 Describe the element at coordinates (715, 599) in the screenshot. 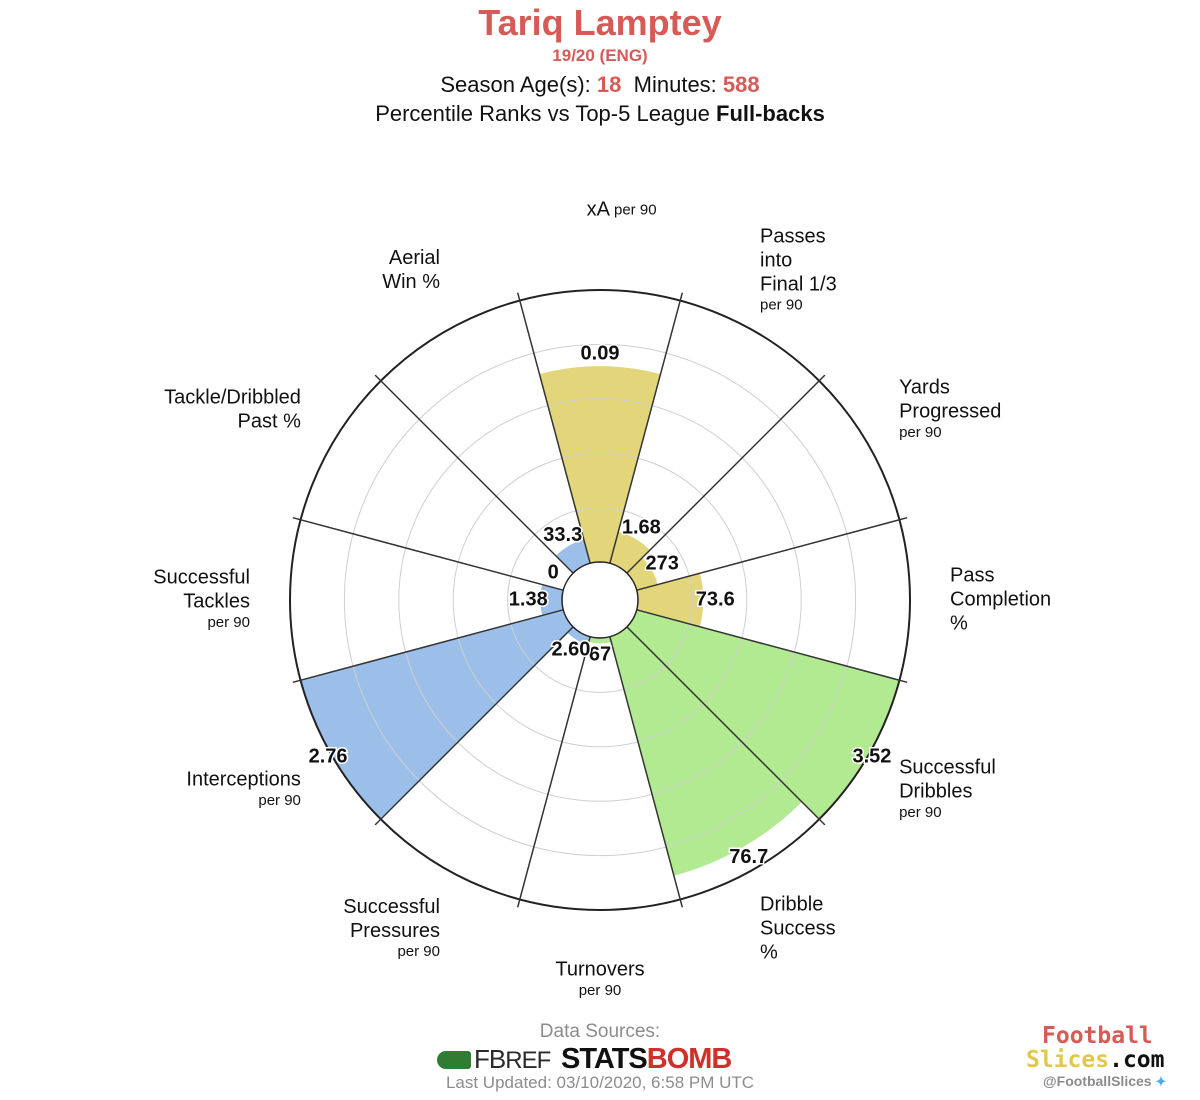

I see `value-label-3: 73.6` at that location.